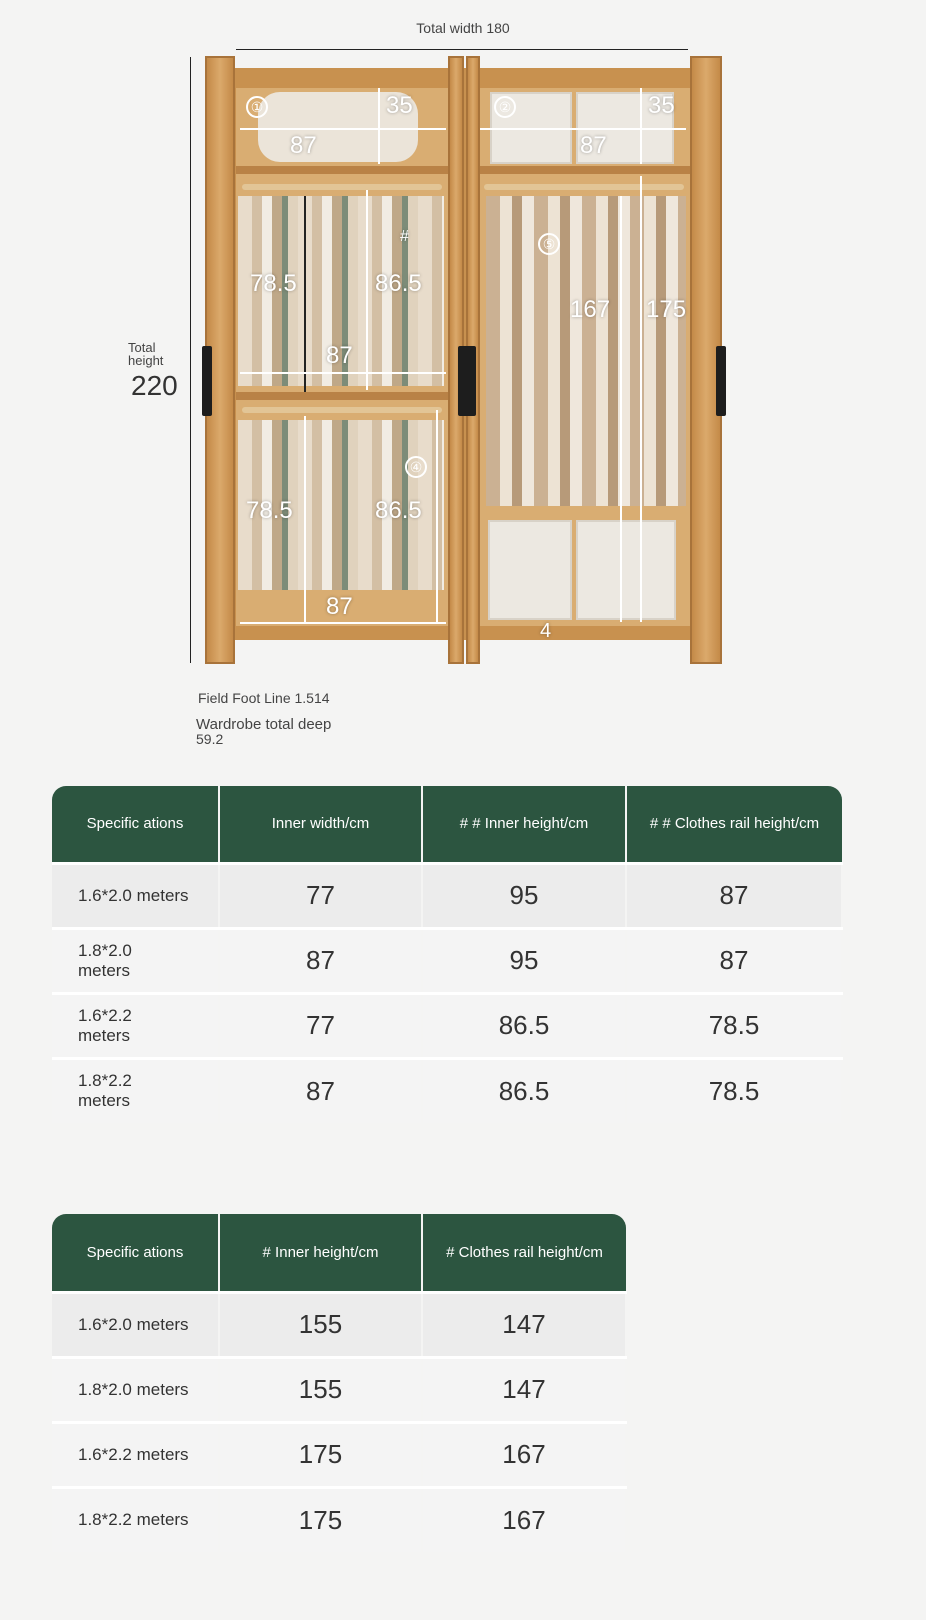 The height and width of the screenshot is (1620, 926). What do you see at coordinates (154, 385) in the screenshot?
I see `total-height-value: 220` at bounding box center [154, 385].